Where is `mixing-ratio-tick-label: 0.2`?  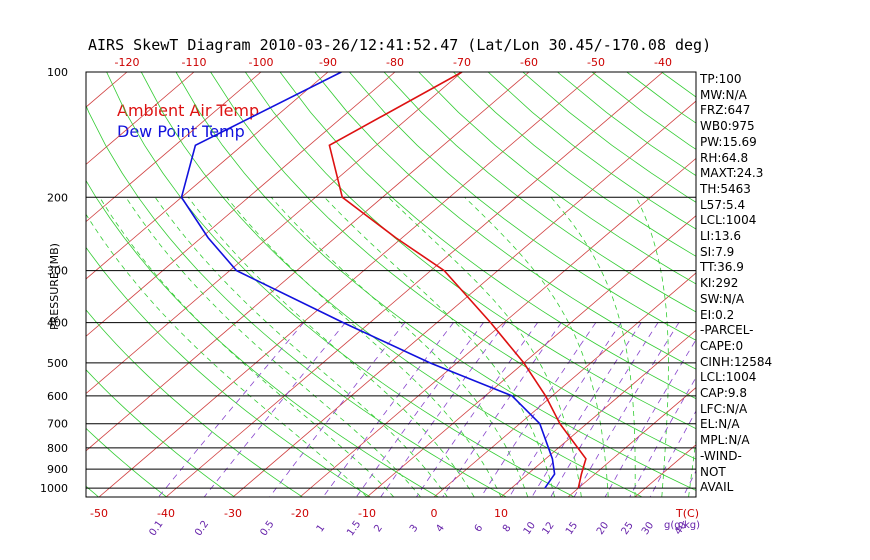
mixing-ratio-tick-label: 0.2 is located at coordinates (202, 528).